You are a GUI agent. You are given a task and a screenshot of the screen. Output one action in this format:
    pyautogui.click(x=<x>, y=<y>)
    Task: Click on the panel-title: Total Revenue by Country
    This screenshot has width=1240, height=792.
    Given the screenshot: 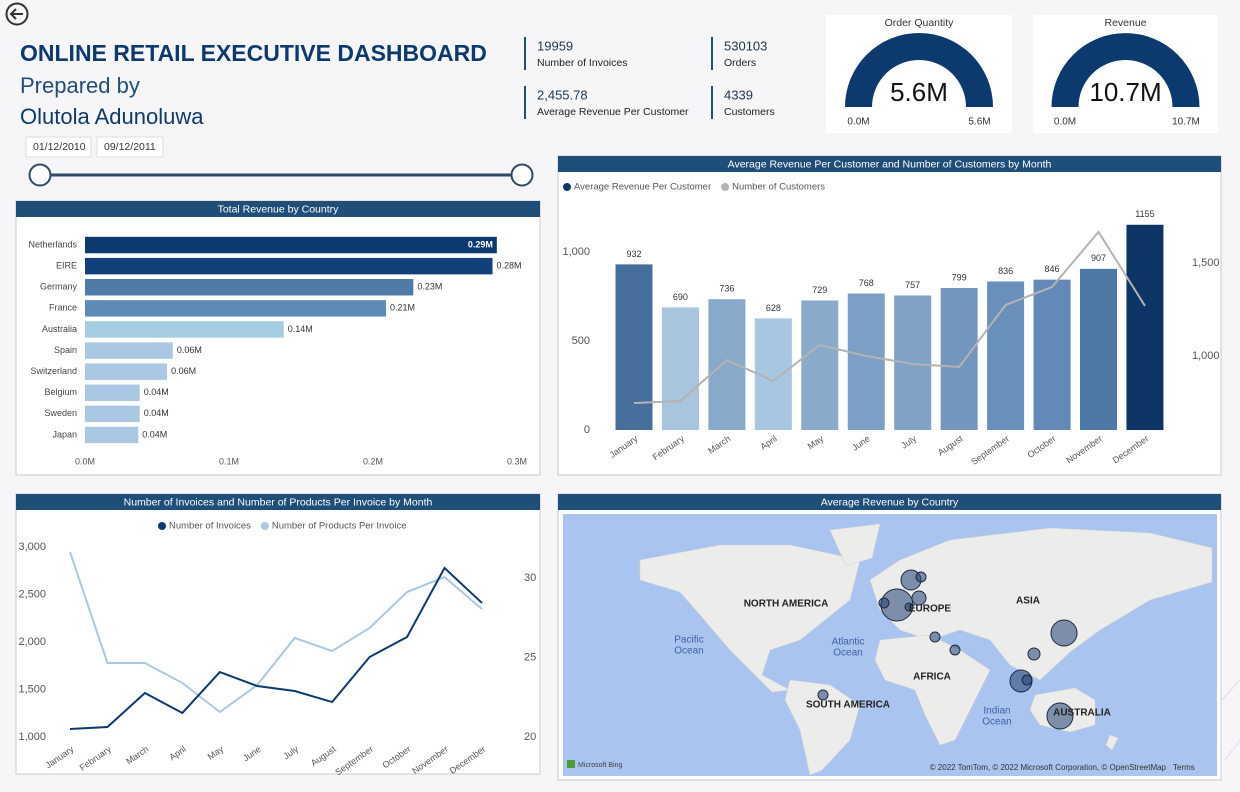 What is the action you would take?
    pyautogui.click(x=279, y=209)
    